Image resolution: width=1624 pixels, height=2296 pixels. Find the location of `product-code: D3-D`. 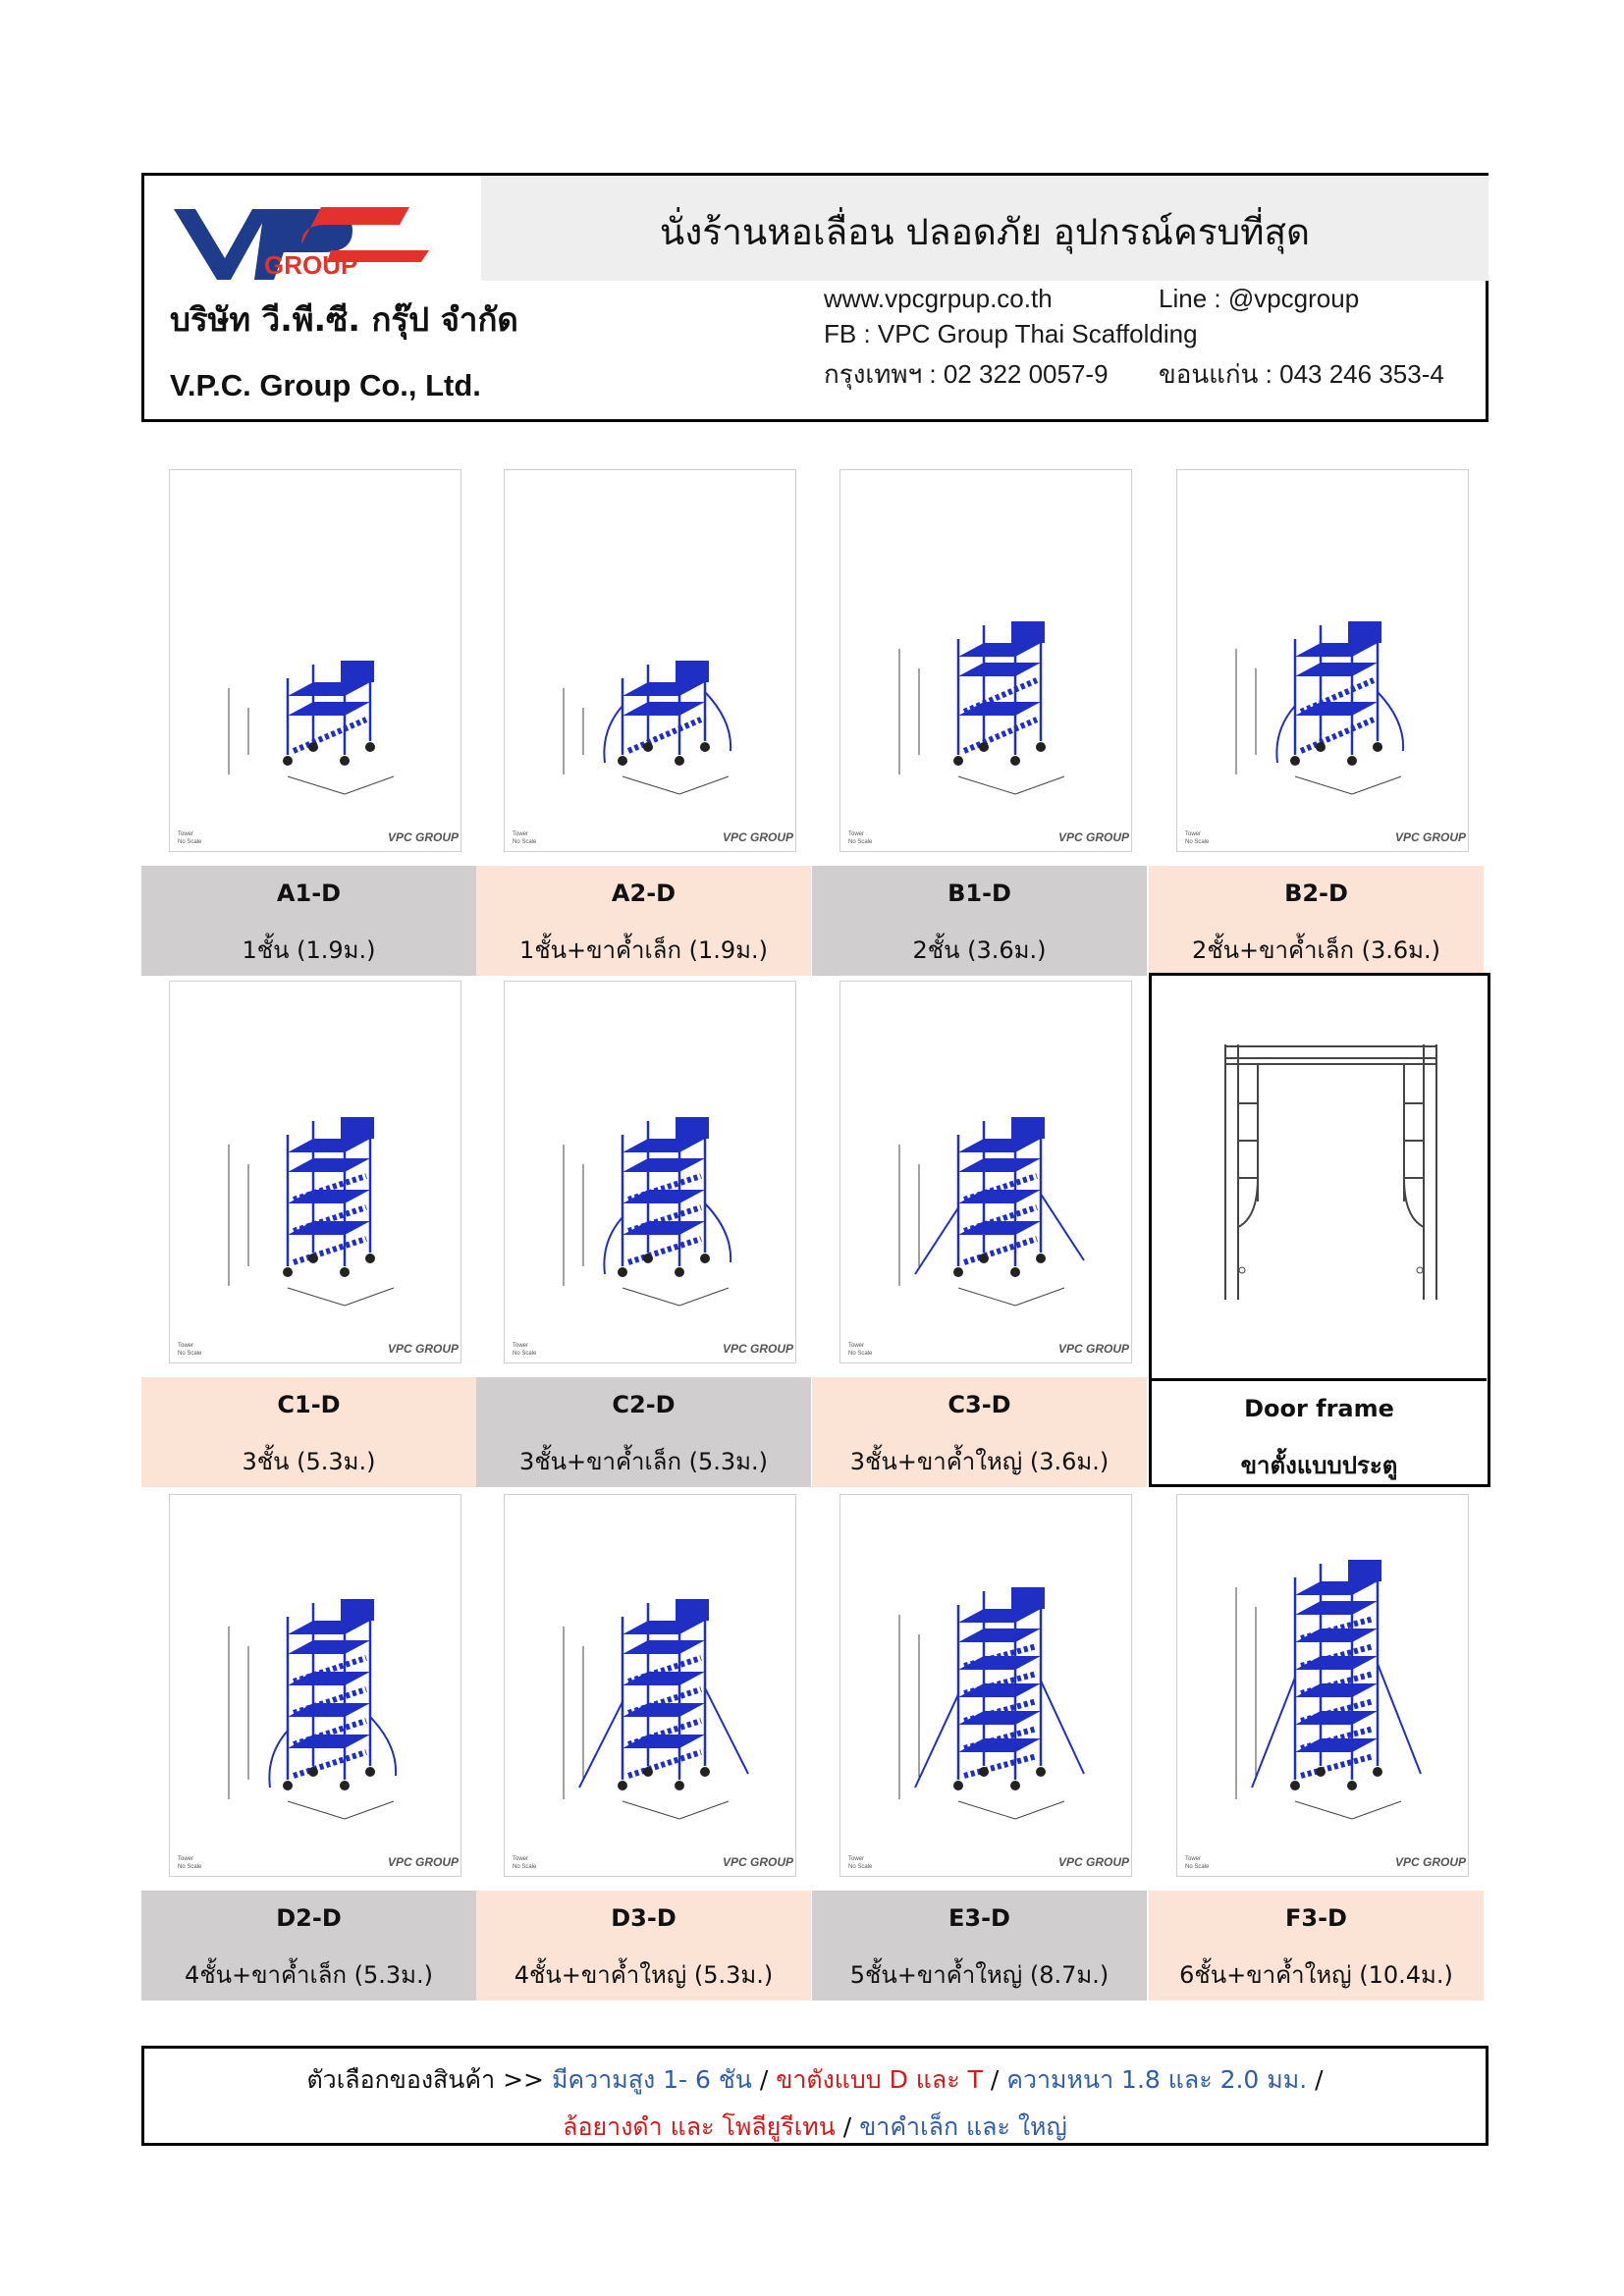

product-code: D3-D is located at coordinates (644, 1918).